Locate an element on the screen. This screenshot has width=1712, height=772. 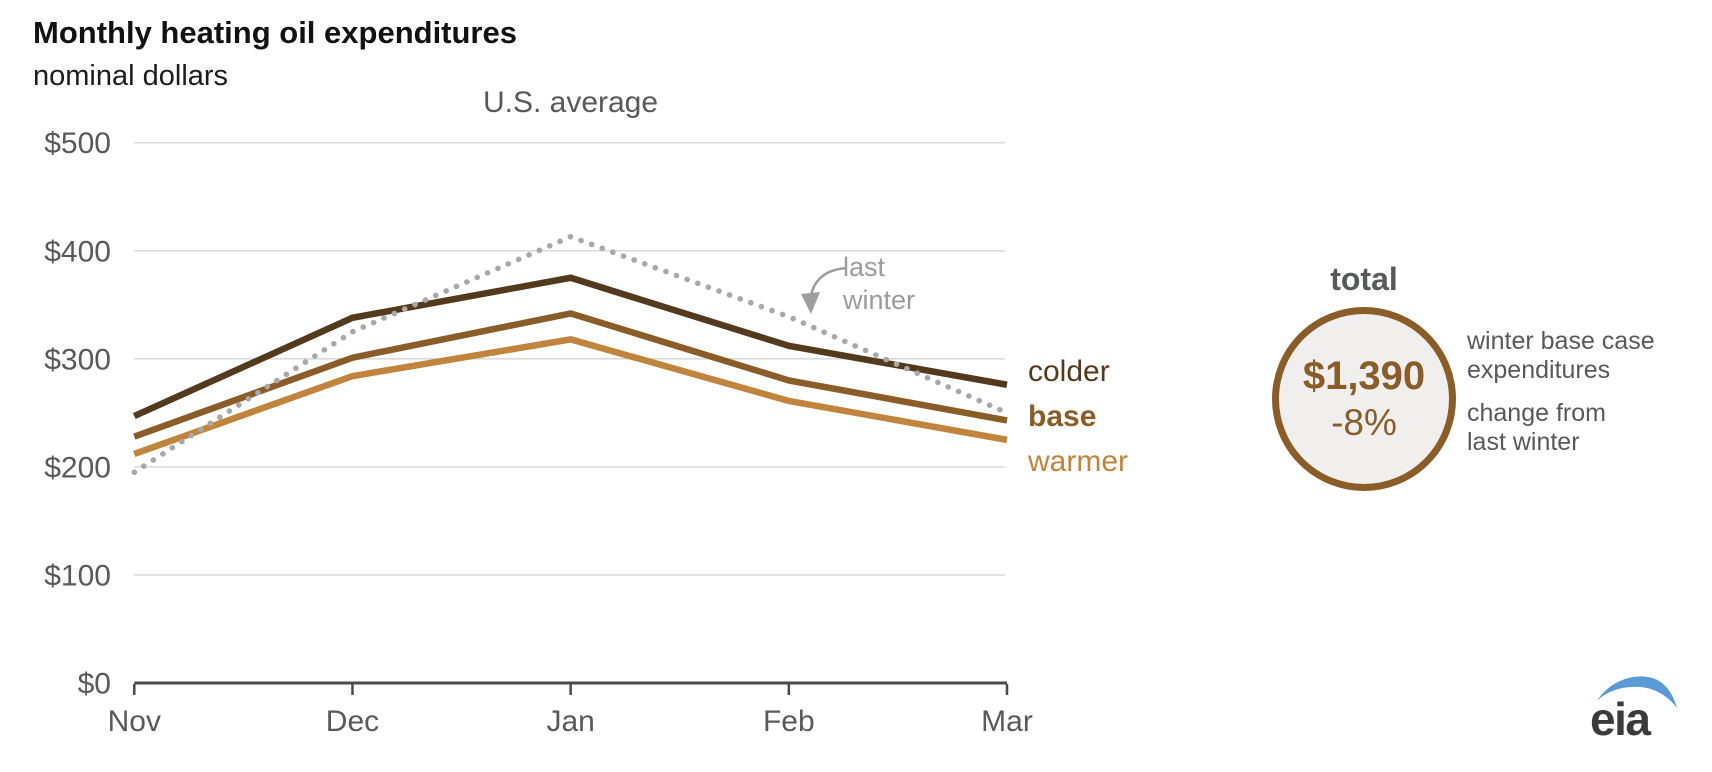
total-change: -8% is located at coordinates (1364, 422).